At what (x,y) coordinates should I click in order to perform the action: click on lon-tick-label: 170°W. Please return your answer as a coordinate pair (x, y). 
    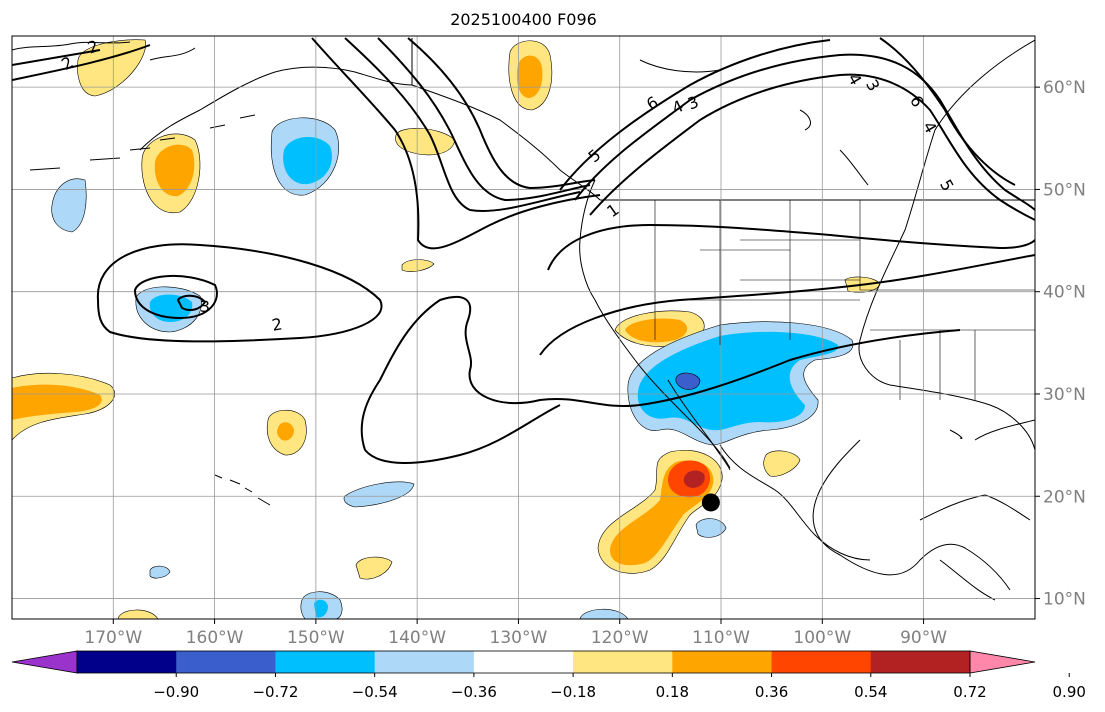
    Looking at the image, I should click on (113, 638).